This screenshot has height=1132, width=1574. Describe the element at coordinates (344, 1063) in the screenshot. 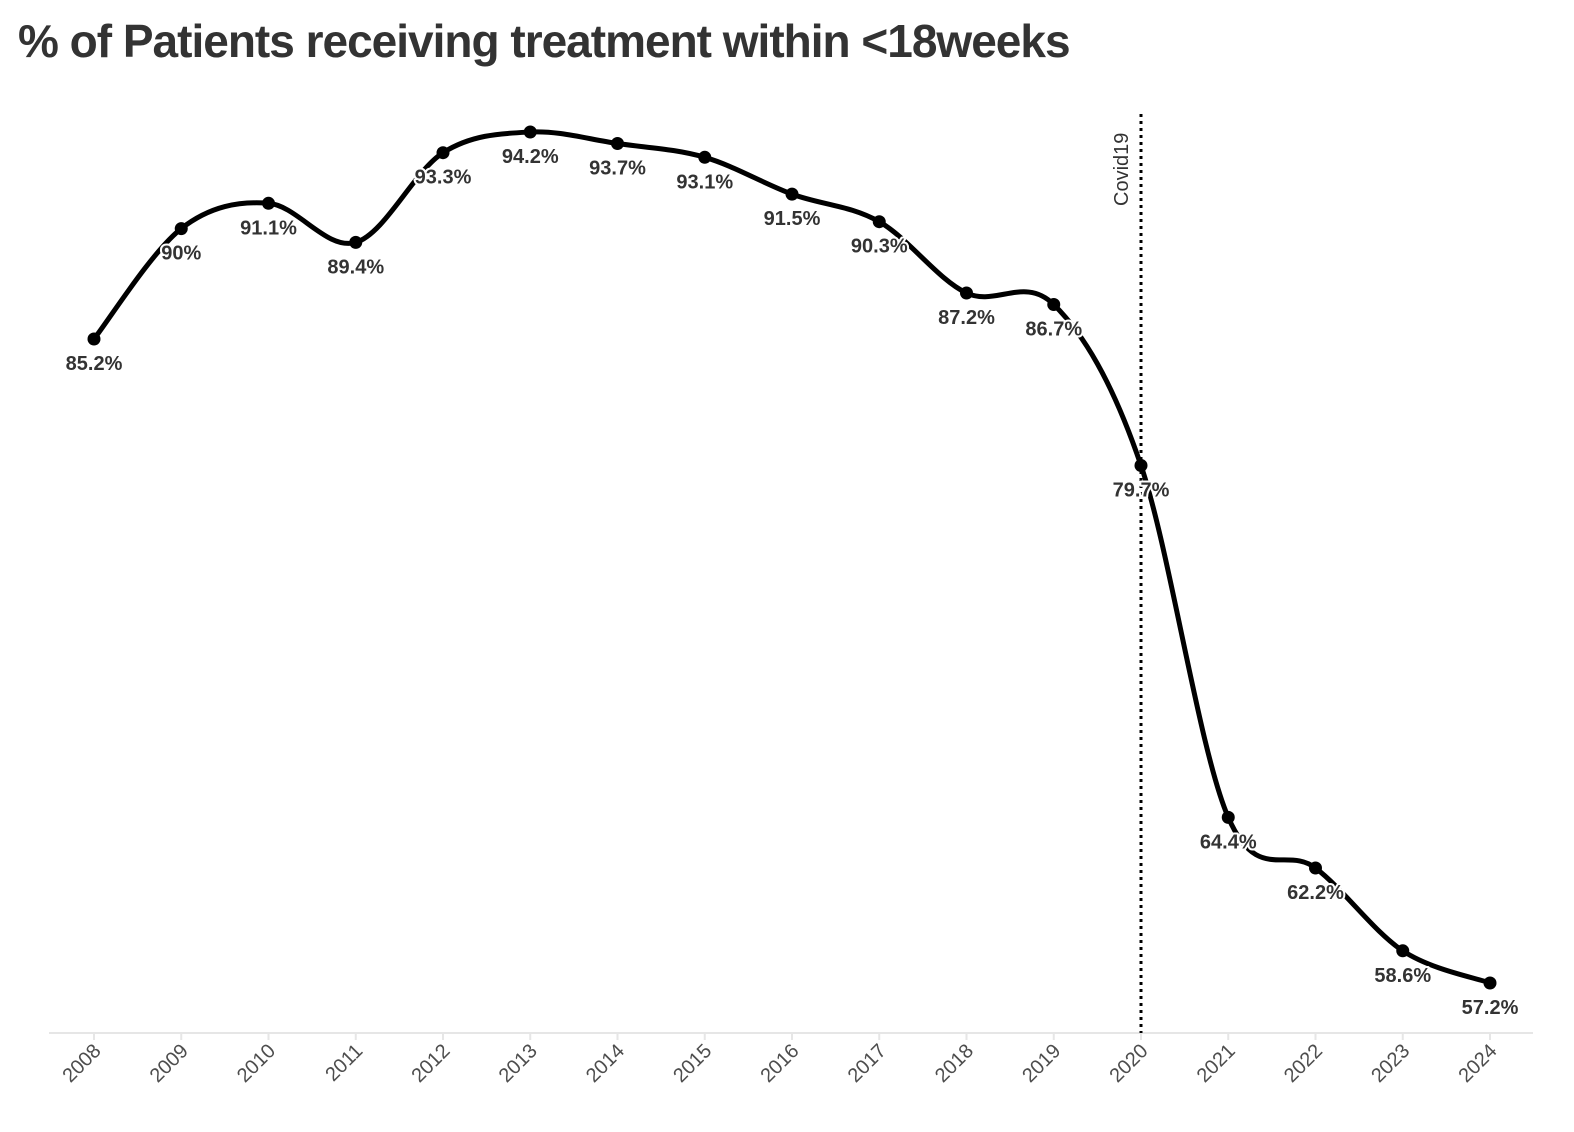

I see `x-tick-label: 2011` at that location.